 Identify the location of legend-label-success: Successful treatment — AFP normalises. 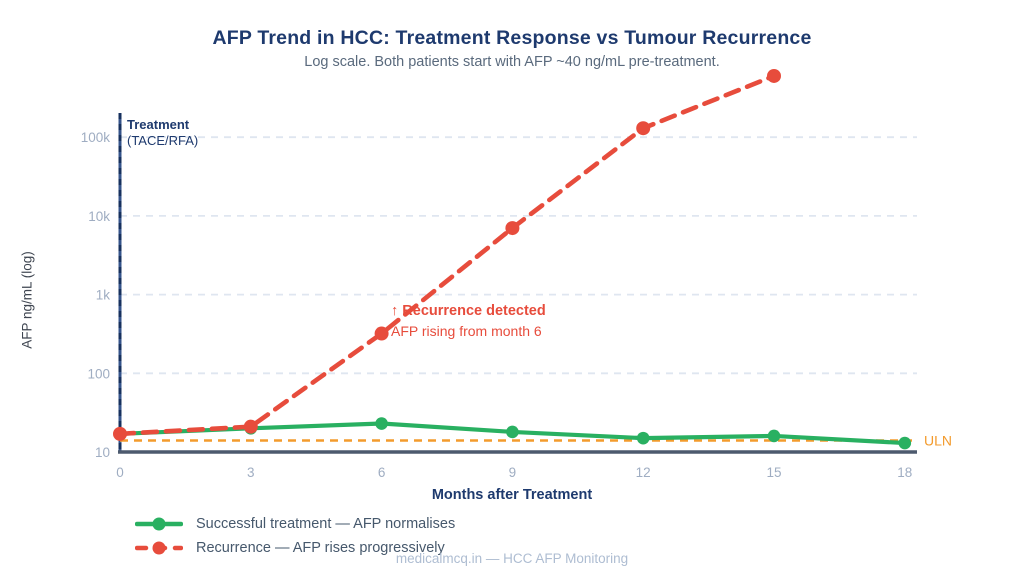
(326, 524).